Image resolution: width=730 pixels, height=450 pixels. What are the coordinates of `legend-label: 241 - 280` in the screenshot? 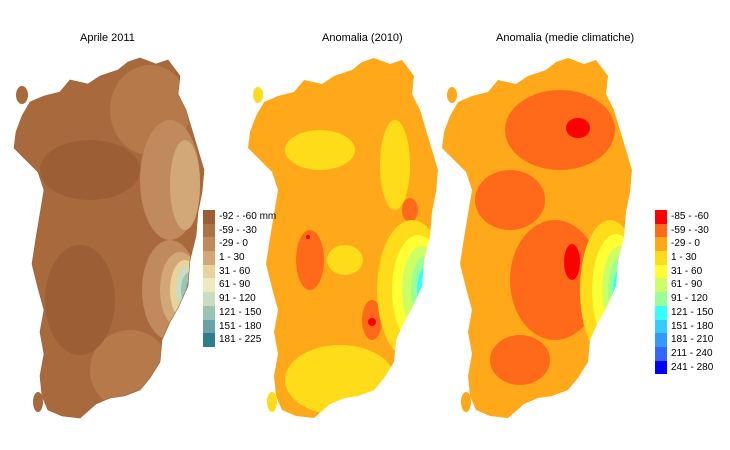 It's located at (692, 367).